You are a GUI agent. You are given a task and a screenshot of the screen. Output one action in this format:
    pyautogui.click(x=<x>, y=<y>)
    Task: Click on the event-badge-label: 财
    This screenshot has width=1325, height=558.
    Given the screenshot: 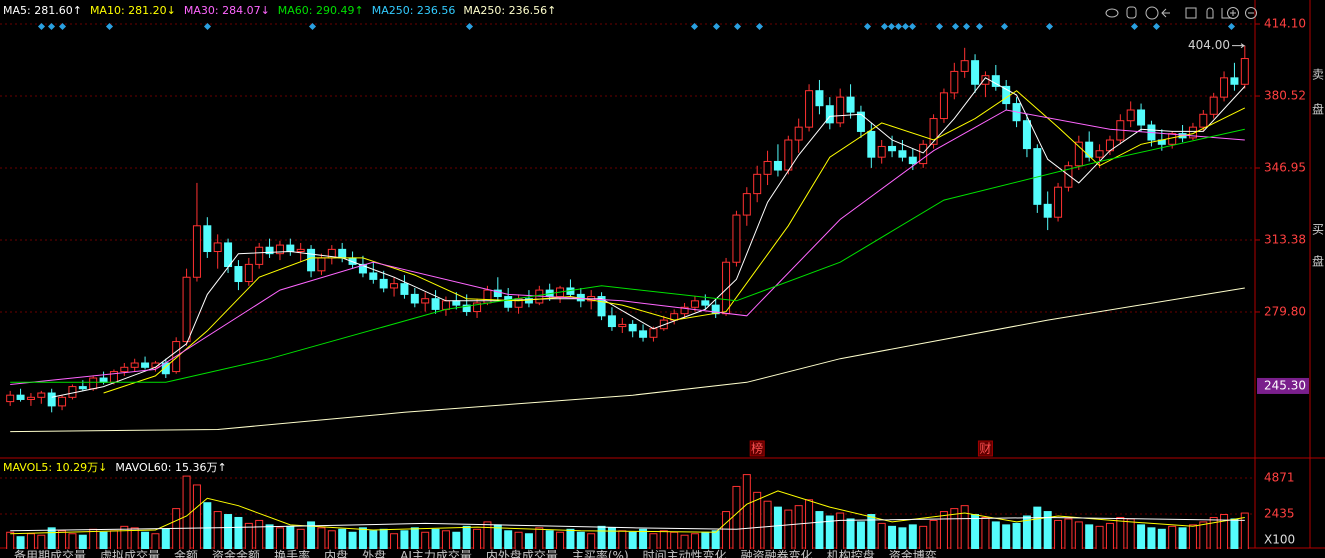 What is the action you would take?
    pyautogui.click(x=985, y=449)
    